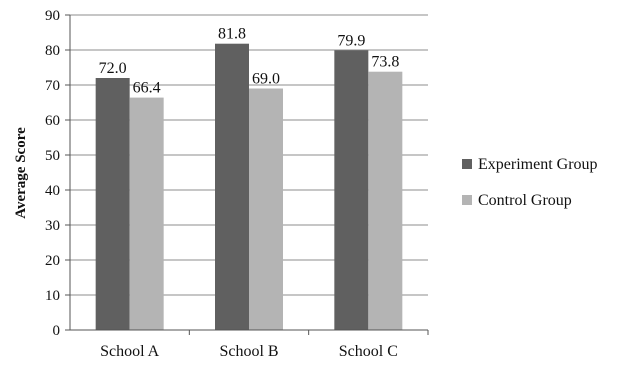  Describe the element at coordinates (248, 351) in the screenshot. I see `category-label-1: School B` at that location.